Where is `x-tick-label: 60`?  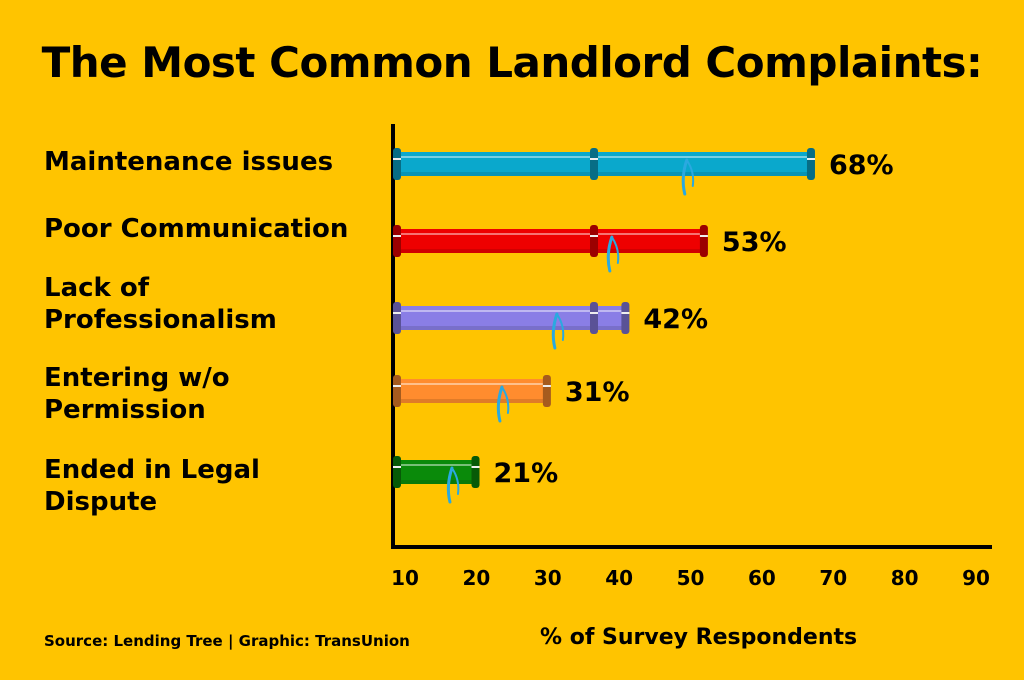
x-tick-label: 60 is located at coordinates (762, 578).